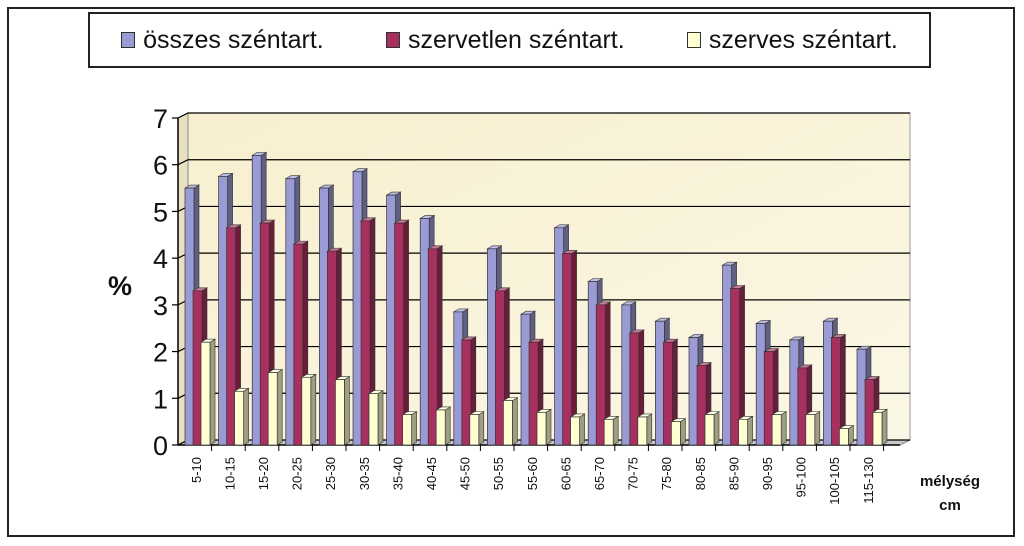 The image size is (1024, 546). I want to click on x-tick-label-30-35: 30-35, so click(364, 473).